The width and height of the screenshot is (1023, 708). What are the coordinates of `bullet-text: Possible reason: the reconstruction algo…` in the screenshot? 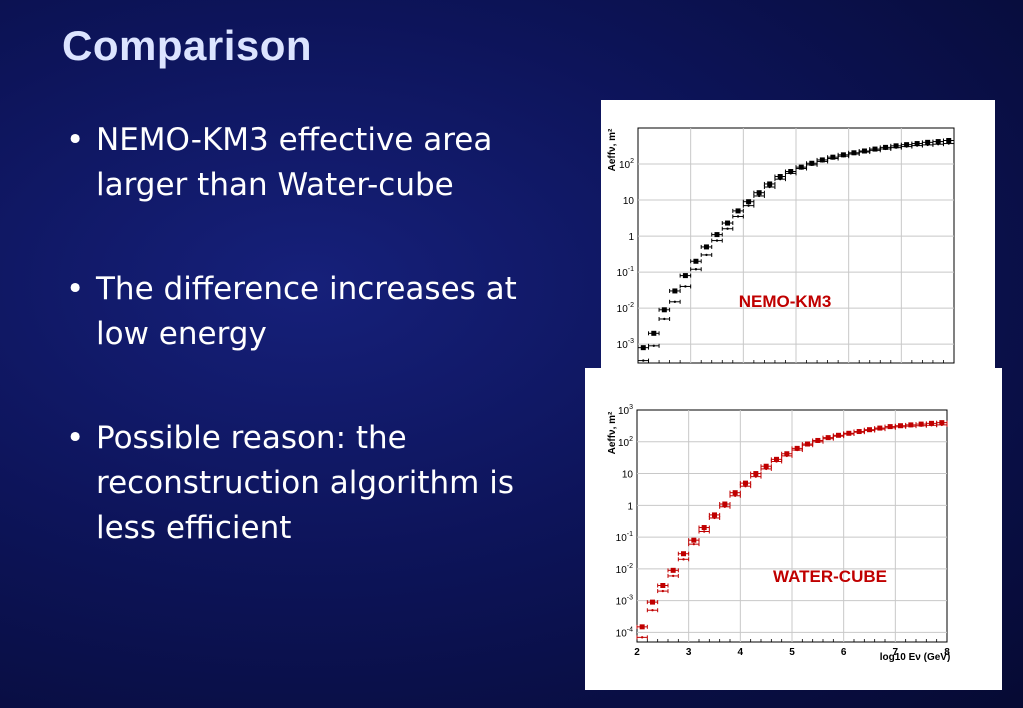 It's located at (305, 483).